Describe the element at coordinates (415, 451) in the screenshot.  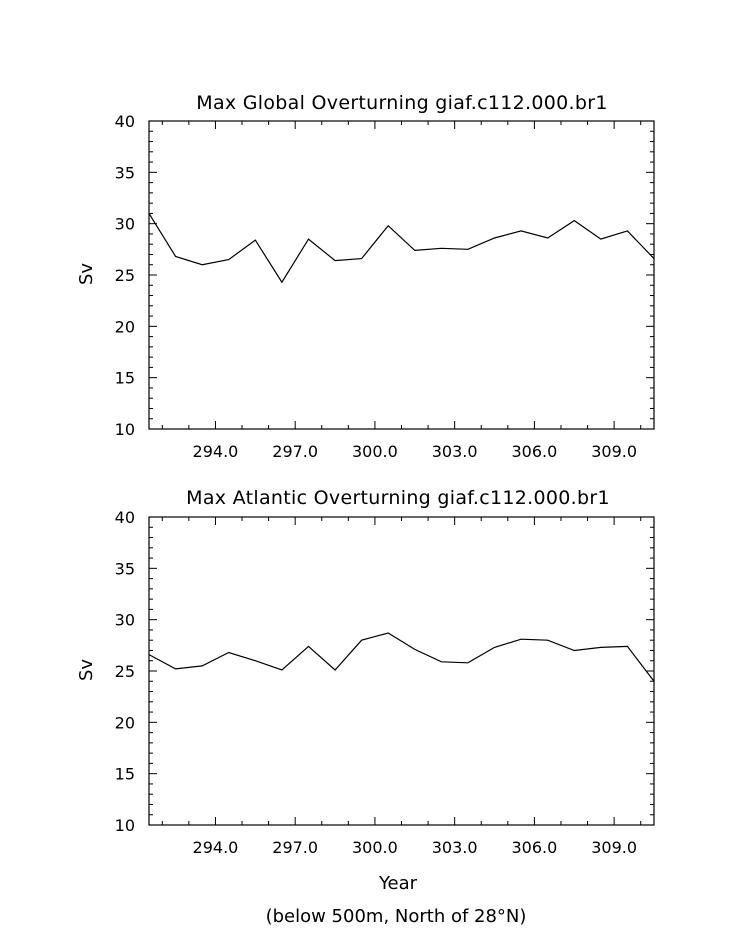
I see `global-x-tick-labels: 294.0 297.0 300.0 303.0 306.0 309.0` at that location.